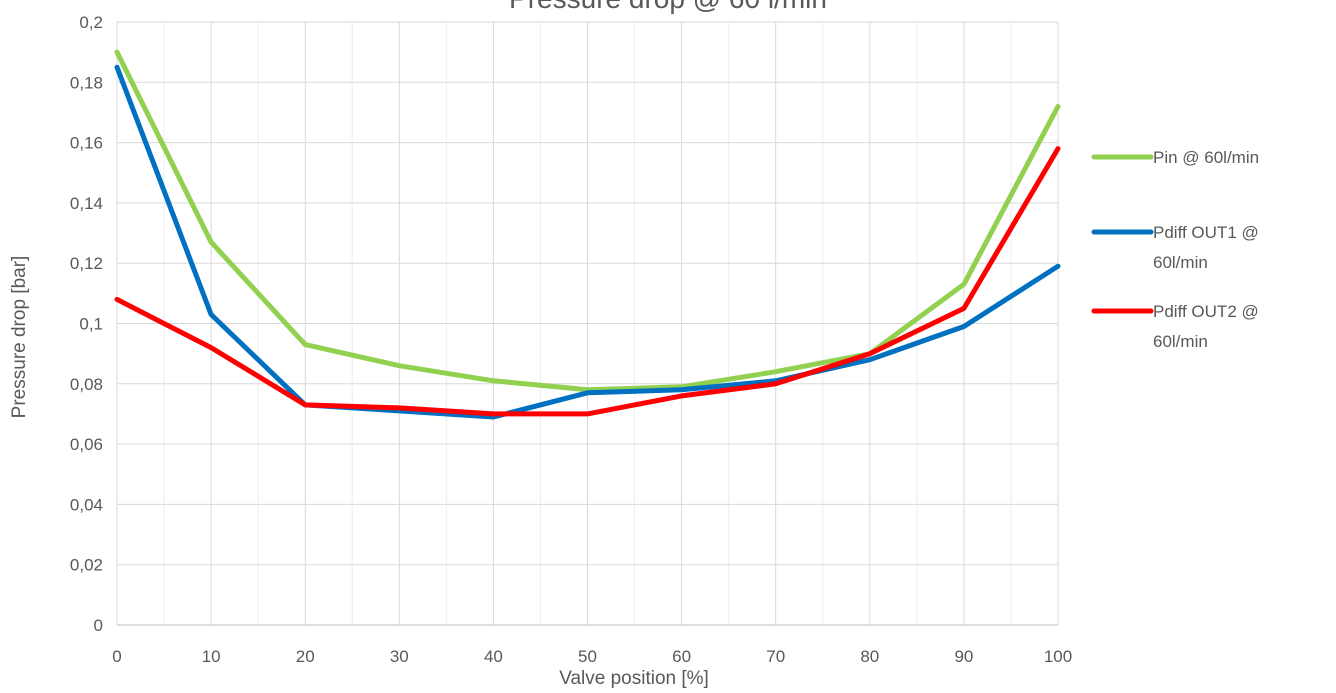 The height and width of the screenshot is (693, 1336). Describe the element at coordinates (86, 82) in the screenshot. I see `y-tick-label: 0,18` at that location.